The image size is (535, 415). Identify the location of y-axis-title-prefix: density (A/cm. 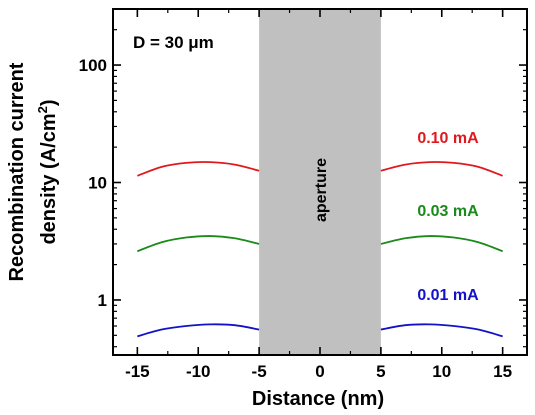
(49, 178).